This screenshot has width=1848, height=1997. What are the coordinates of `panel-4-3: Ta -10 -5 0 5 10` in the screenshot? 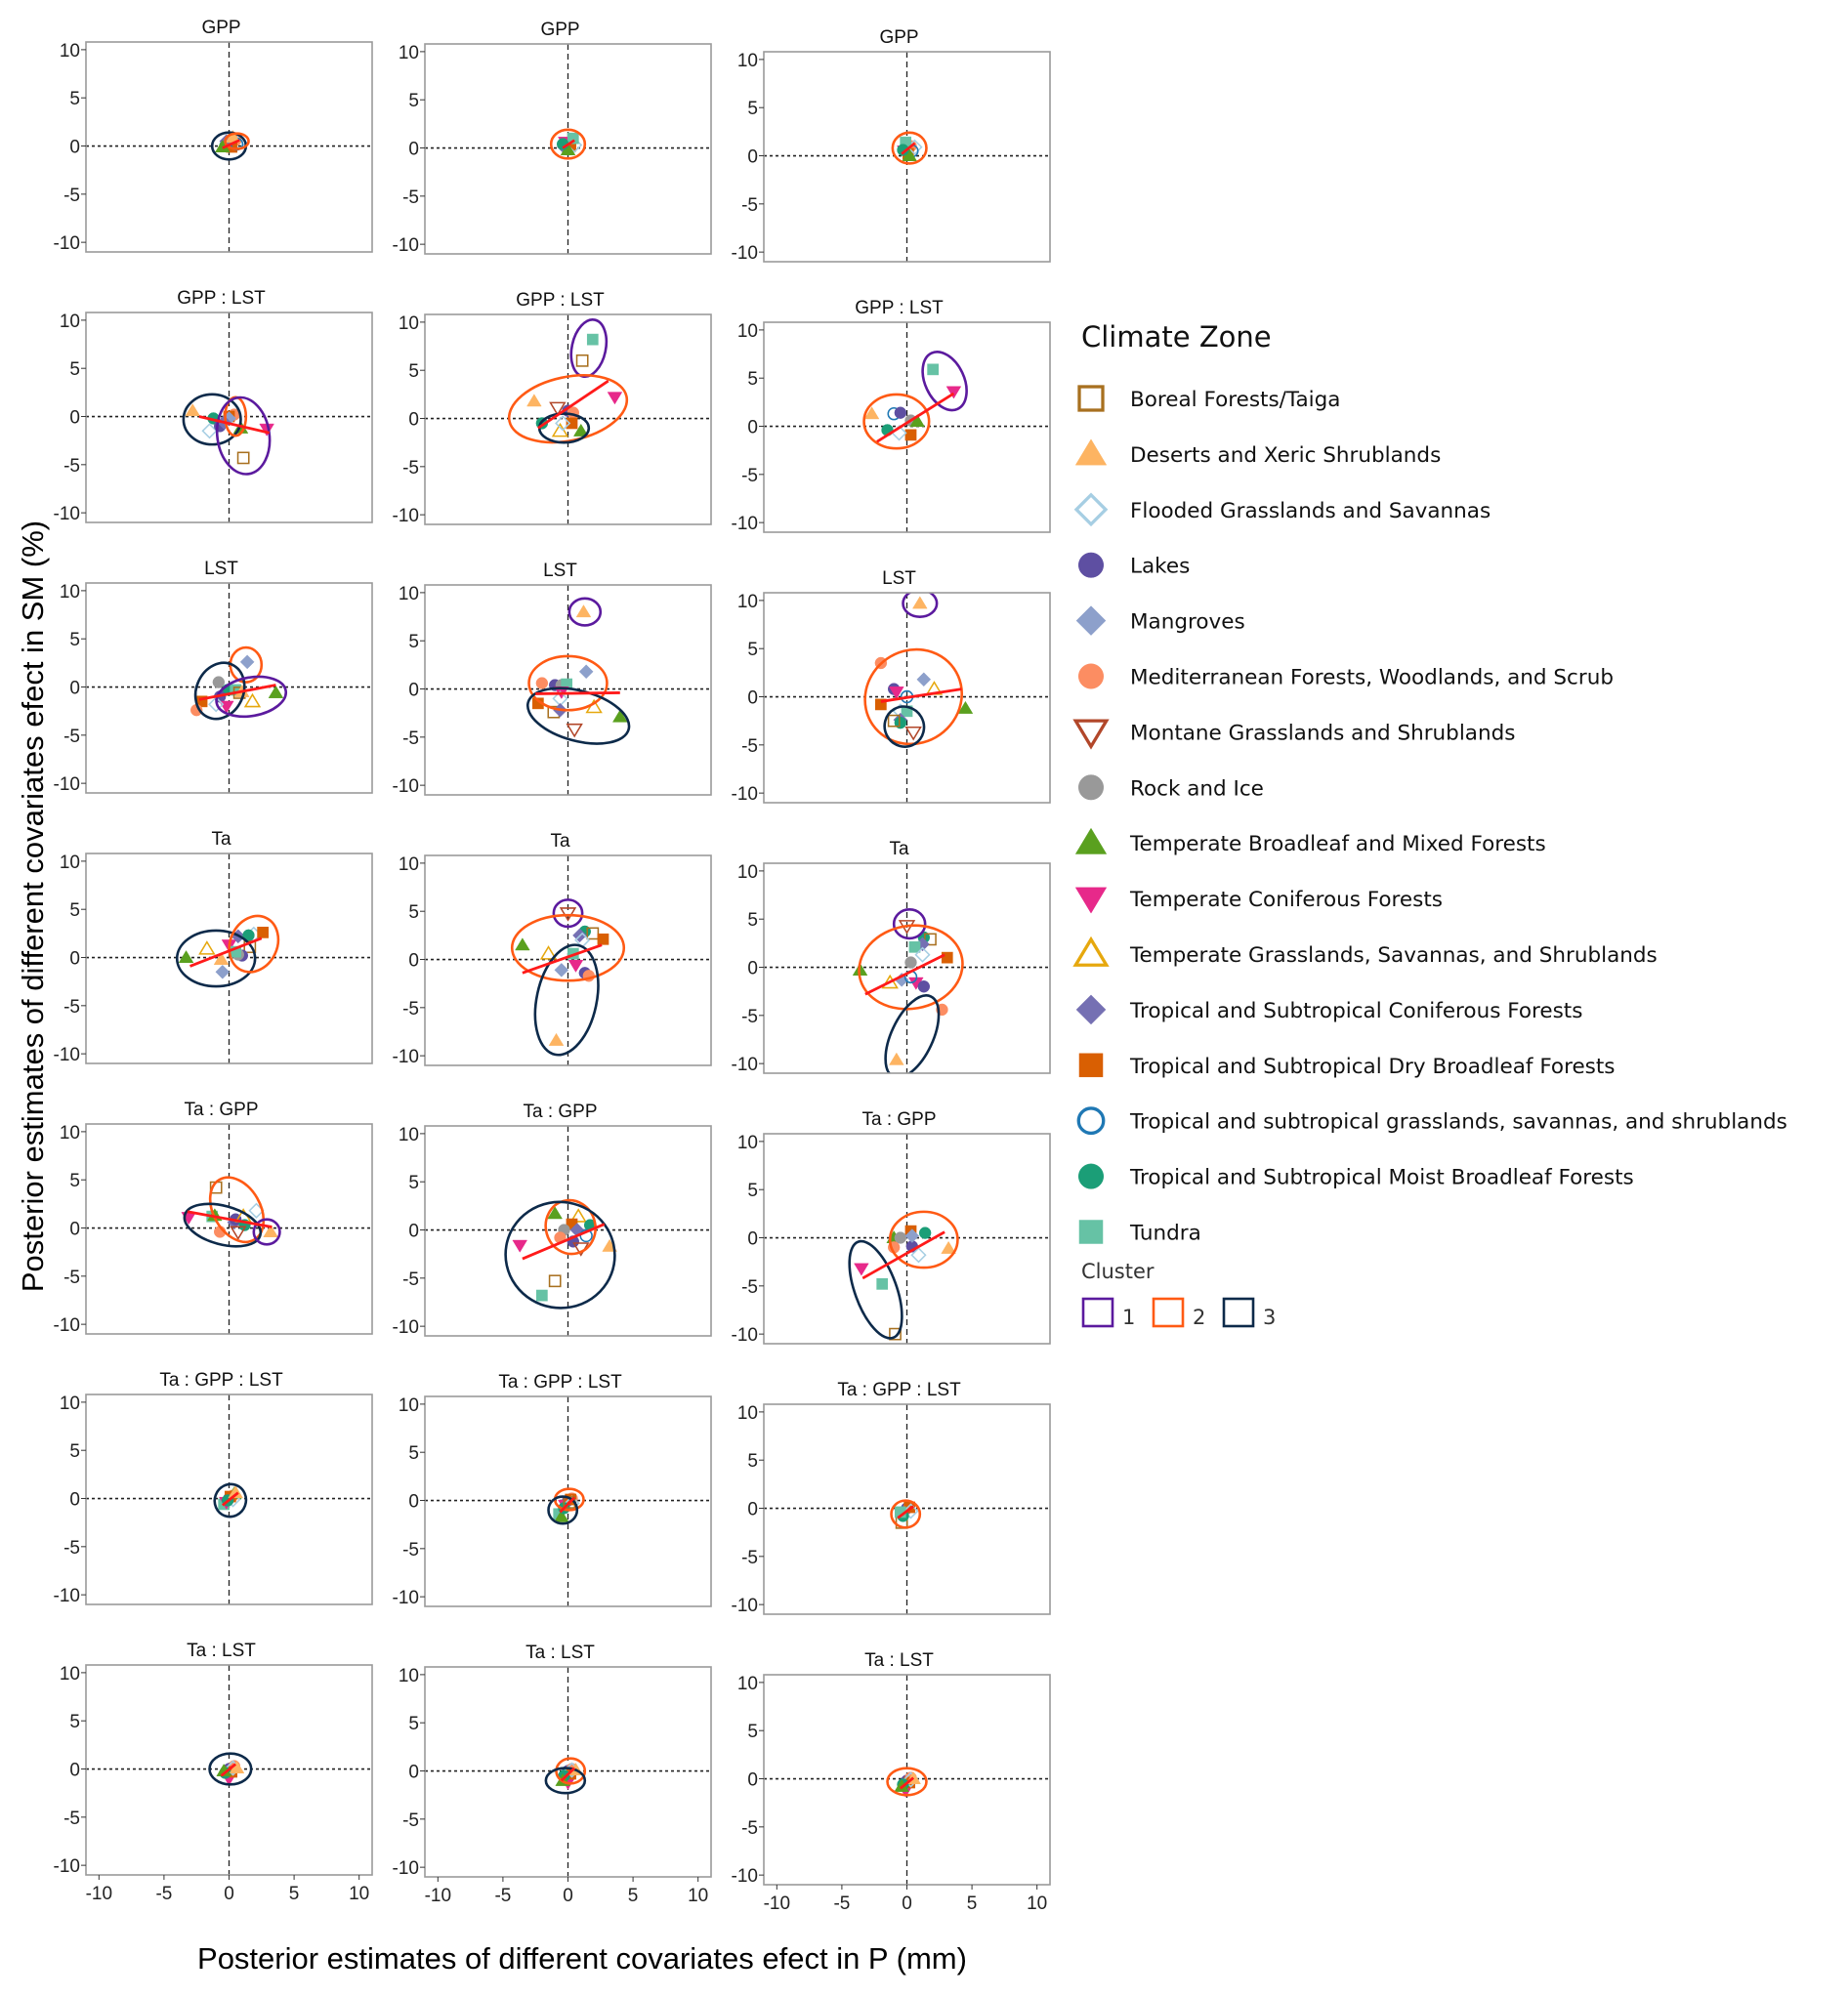 It's located at (891, 957).